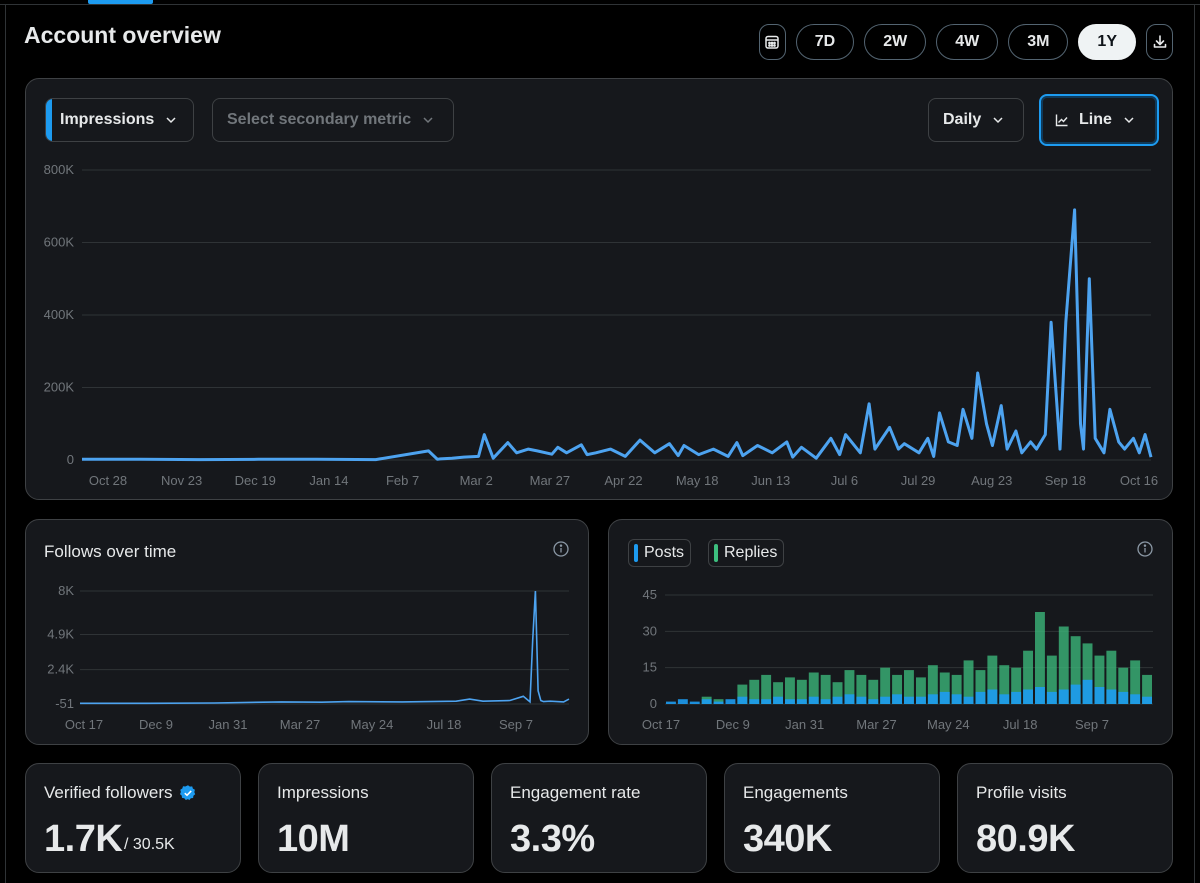  What do you see at coordinates (1021, 792) in the screenshot?
I see `stat-label: Profile visits` at bounding box center [1021, 792].